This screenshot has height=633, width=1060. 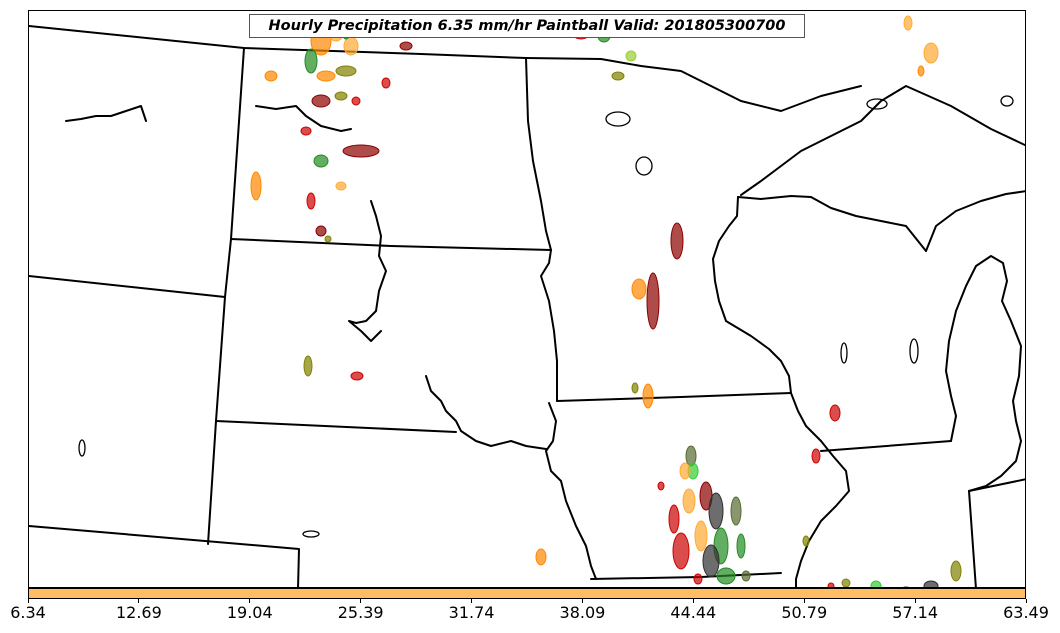 I want to click on colorbar-tick-label: 31.74, so click(x=471, y=612).